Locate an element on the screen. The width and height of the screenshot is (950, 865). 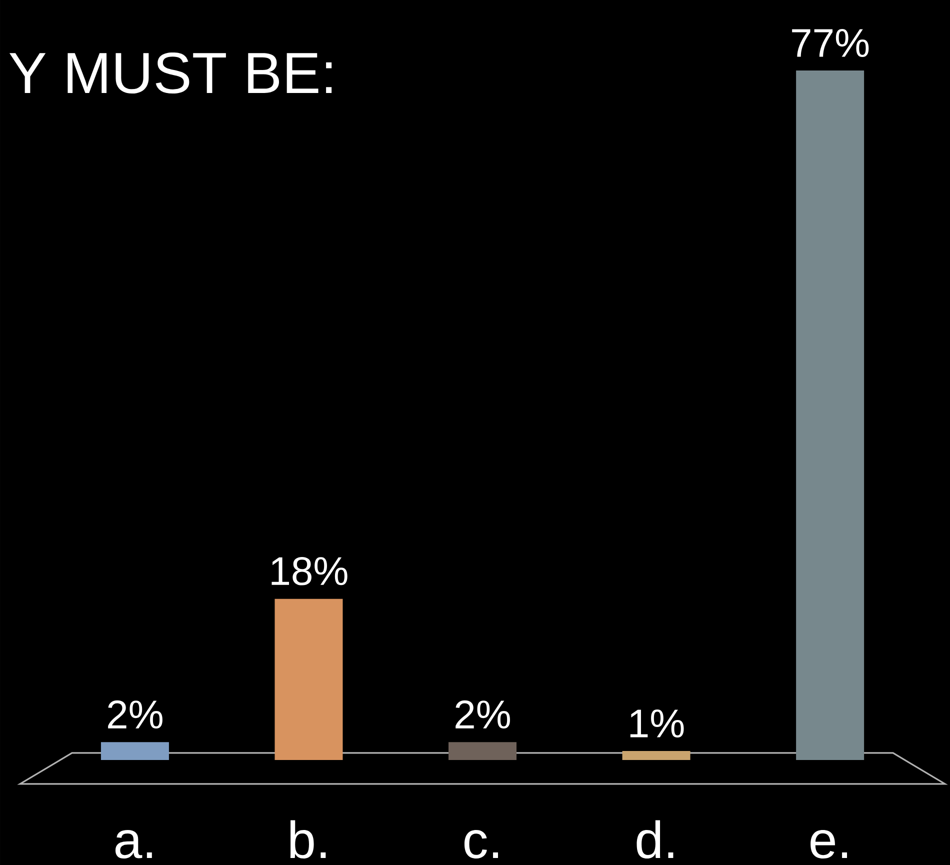
data-label: 1% is located at coordinates (657, 724).